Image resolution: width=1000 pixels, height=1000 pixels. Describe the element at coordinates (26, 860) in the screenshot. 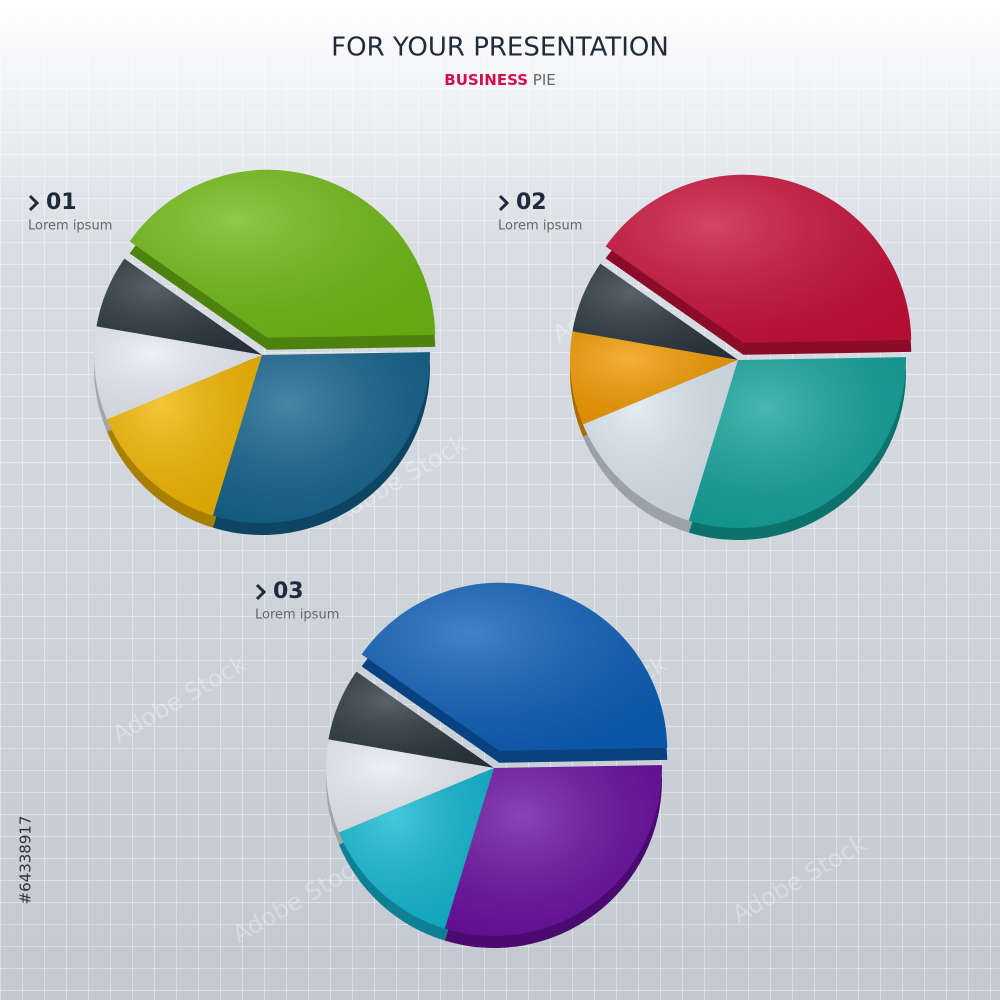

I see `stock-id: #64338917` at that location.